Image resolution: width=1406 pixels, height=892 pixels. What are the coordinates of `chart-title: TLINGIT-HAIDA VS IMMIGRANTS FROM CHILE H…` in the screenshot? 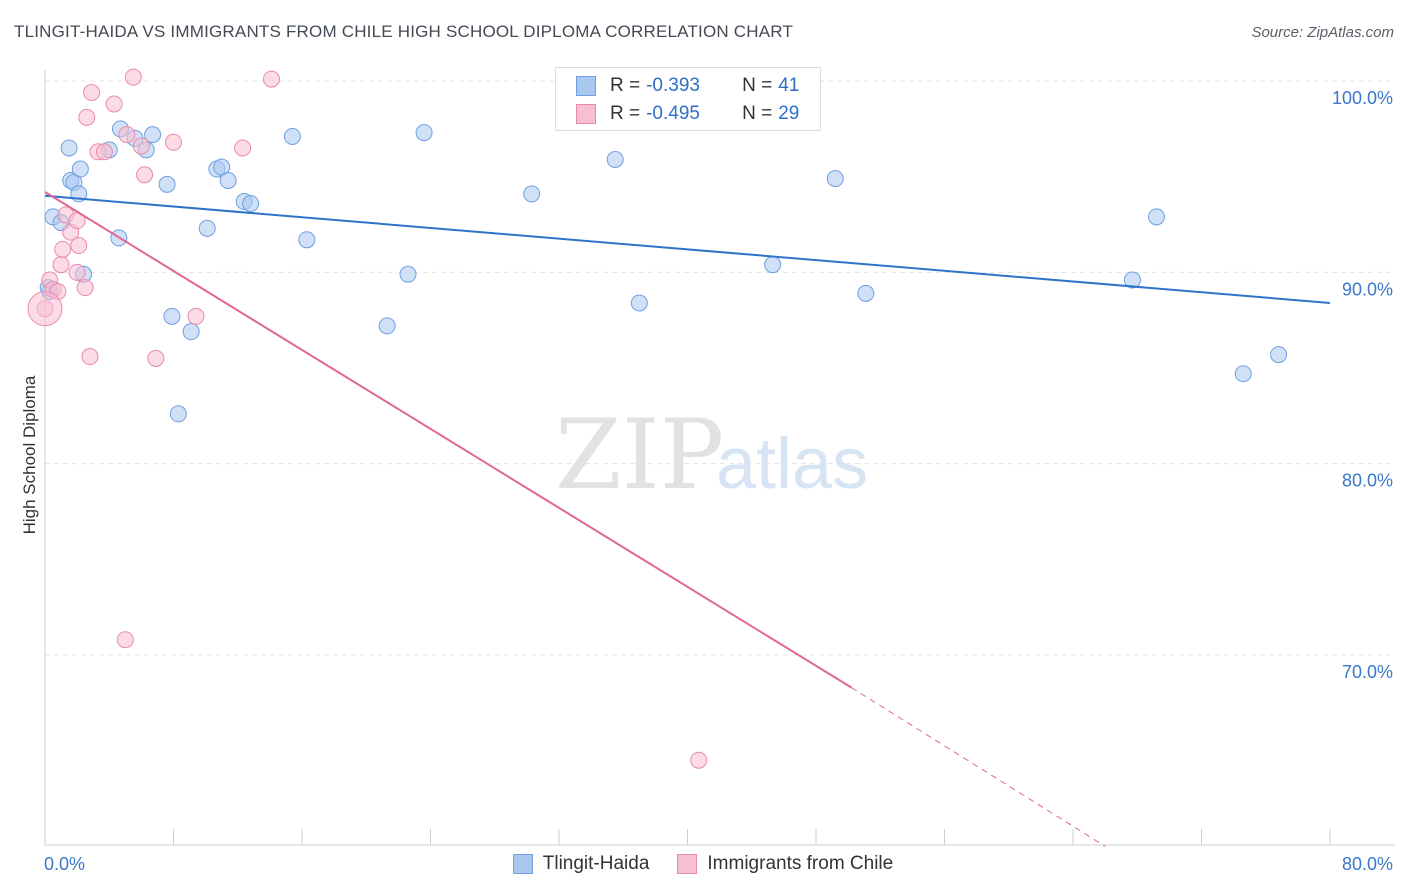 It's located at (404, 31).